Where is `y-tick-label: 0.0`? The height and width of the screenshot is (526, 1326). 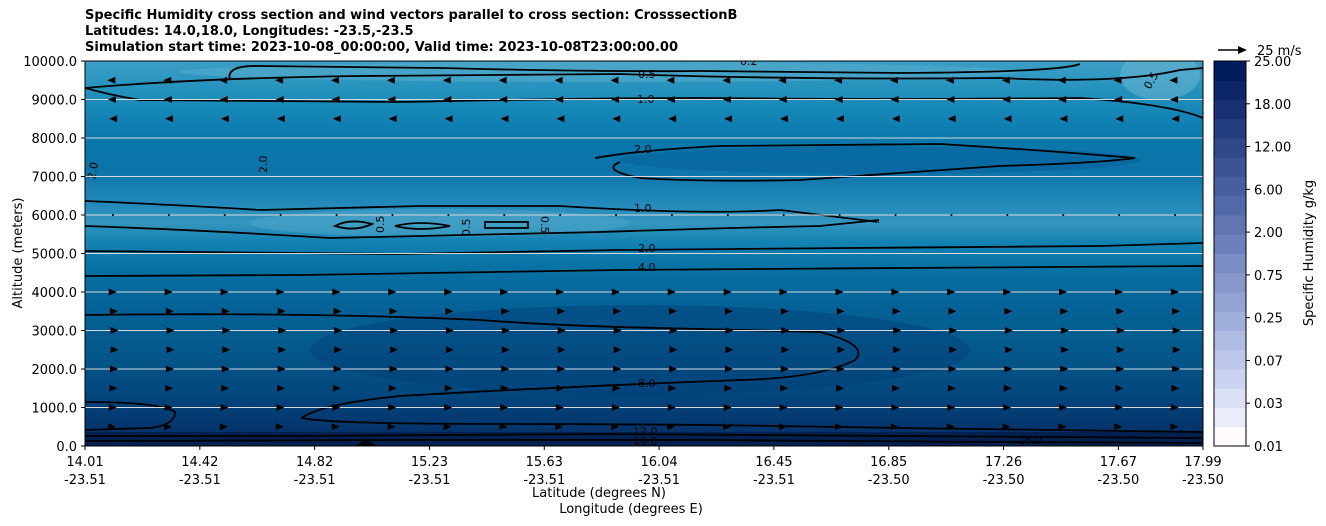
y-tick-label: 0.0 is located at coordinates (66, 447).